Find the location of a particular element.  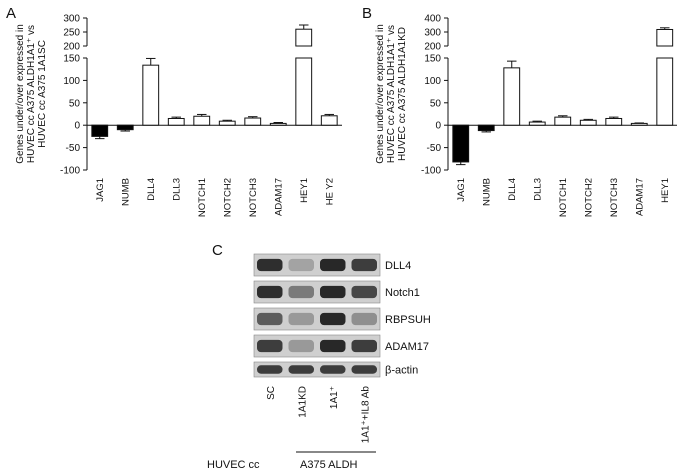

blot-rows: DLL4 Notch1 RBPSUH ADAM17 β-actin is located at coordinates (342, 315).